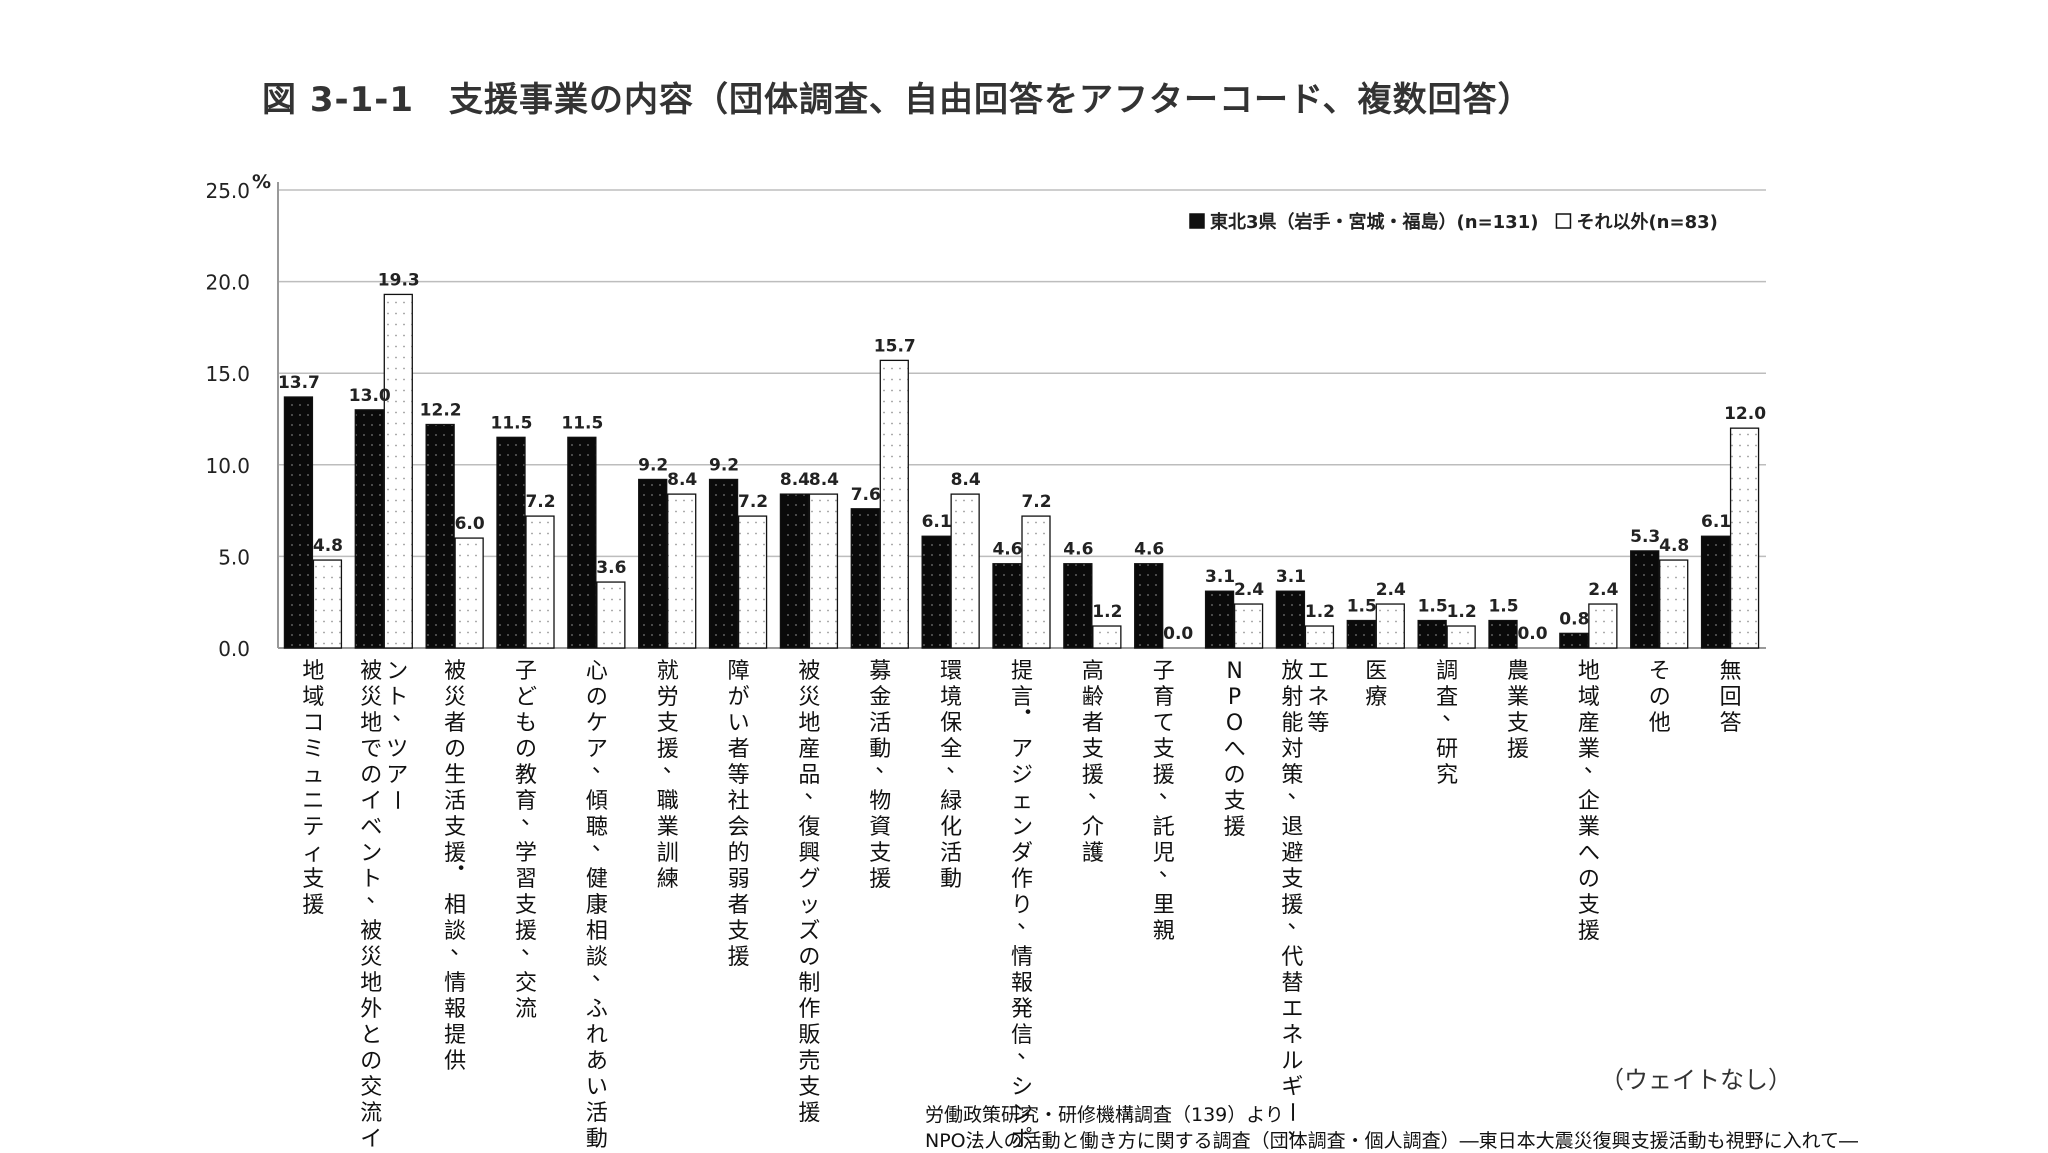  What do you see at coordinates (397, 775) in the screenshot?
I see `category-label-char: ア` at bounding box center [397, 775].